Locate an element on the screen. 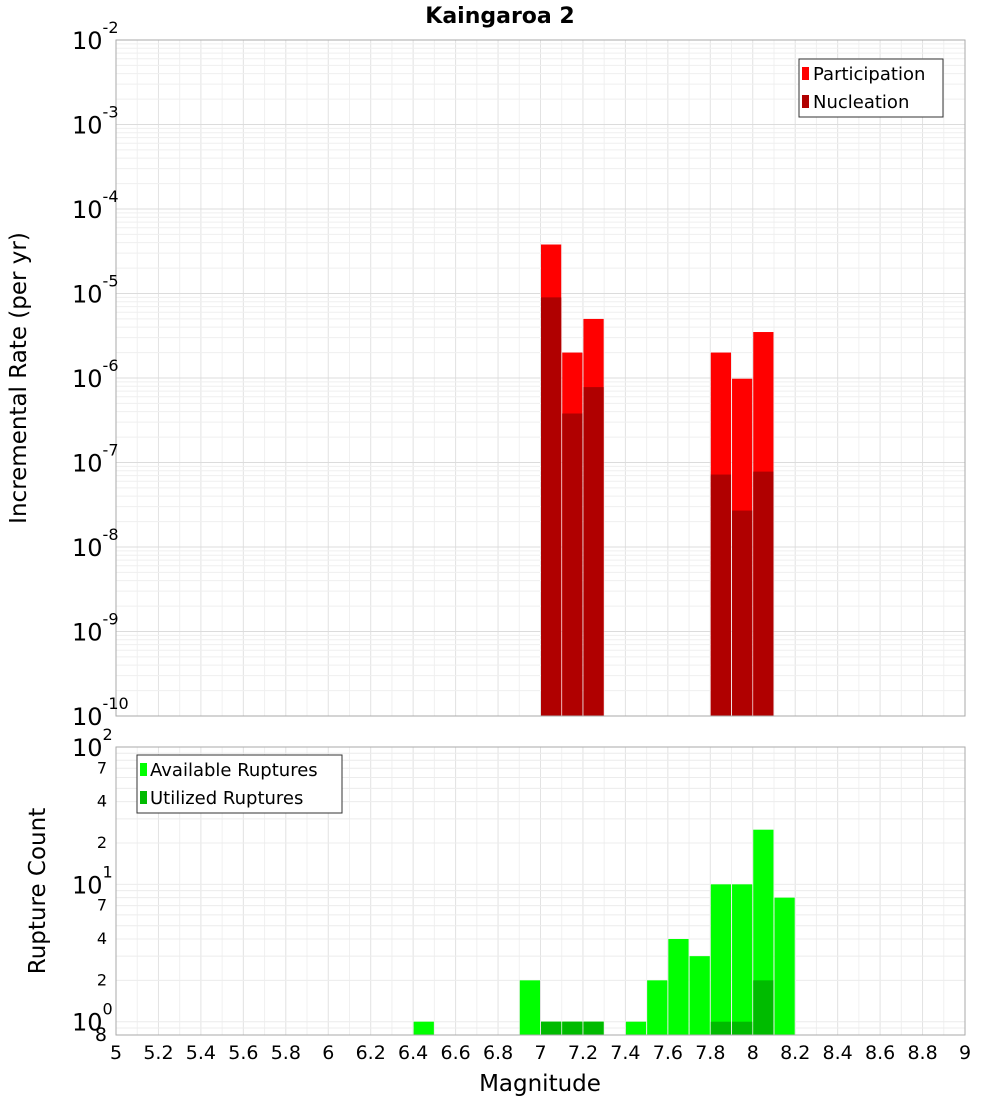 This screenshot has height=1100, width=1000. rate-bars is located at coordinates (657, 480).